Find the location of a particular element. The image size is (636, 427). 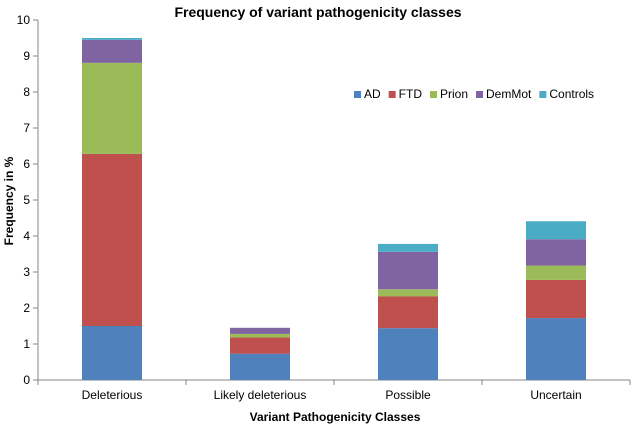

legend-label: DemMot is located at coordinates (509, 94).